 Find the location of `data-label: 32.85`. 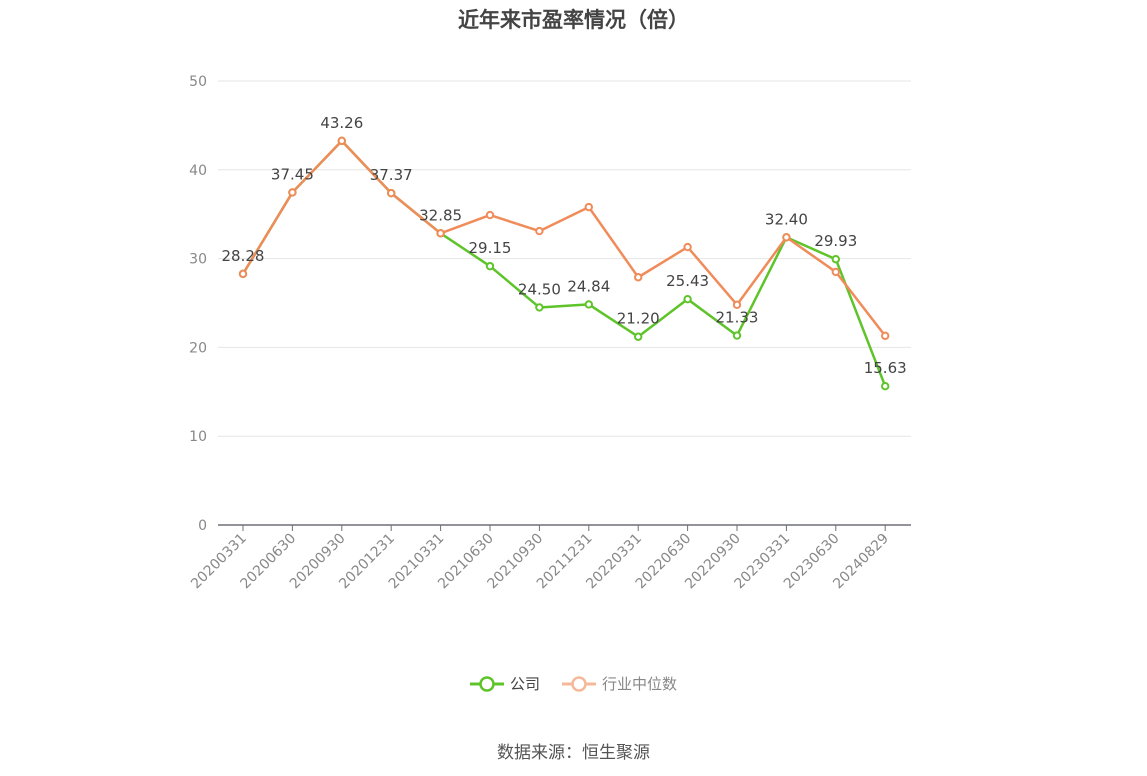

data-label: 32.85 is located at coordinates (440, 215).